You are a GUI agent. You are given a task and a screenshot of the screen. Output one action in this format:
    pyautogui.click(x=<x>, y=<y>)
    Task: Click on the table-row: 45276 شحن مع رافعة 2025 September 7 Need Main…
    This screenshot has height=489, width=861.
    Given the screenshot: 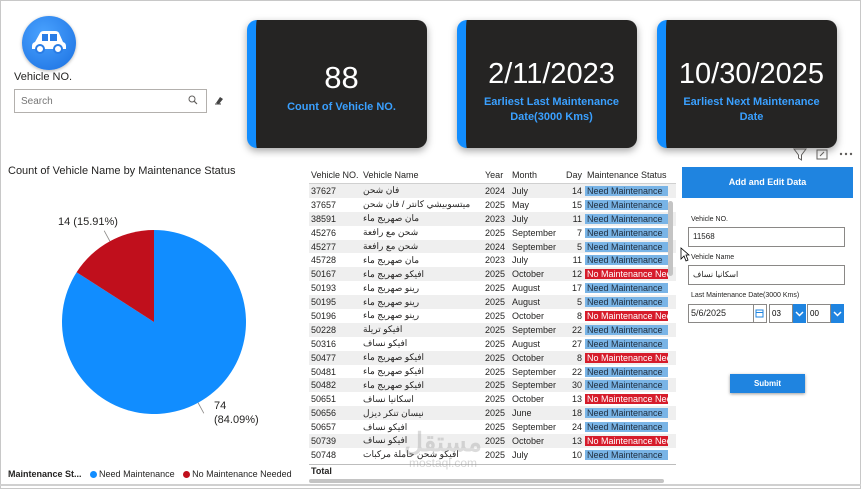 What is the action you would take?
    pyautogui.click(x=492, y=233)
    